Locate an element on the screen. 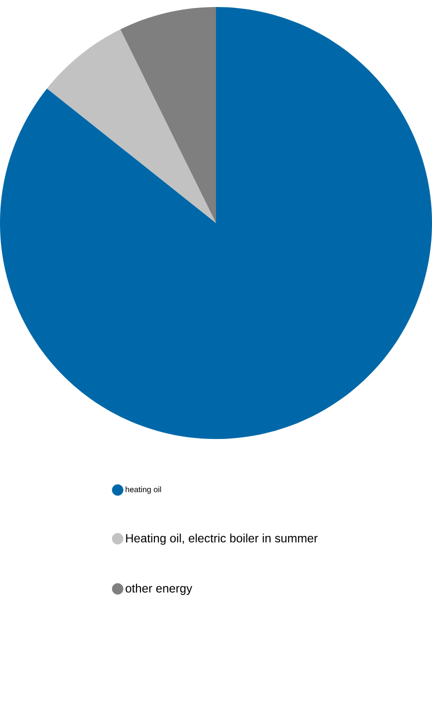 The height and width of the screenshot is (718, 432). legend-label: Heating oil, electric boiler in summer is located at coordinates (222, 539).